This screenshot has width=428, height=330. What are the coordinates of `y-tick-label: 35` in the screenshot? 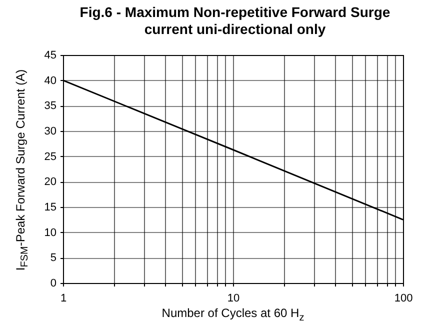 It's located at (50, 106).